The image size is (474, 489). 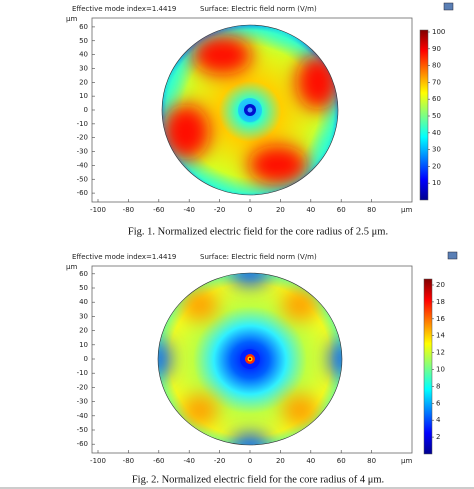 I want to click on colorbar-tick-label: 100, so click(x=438, y=32).